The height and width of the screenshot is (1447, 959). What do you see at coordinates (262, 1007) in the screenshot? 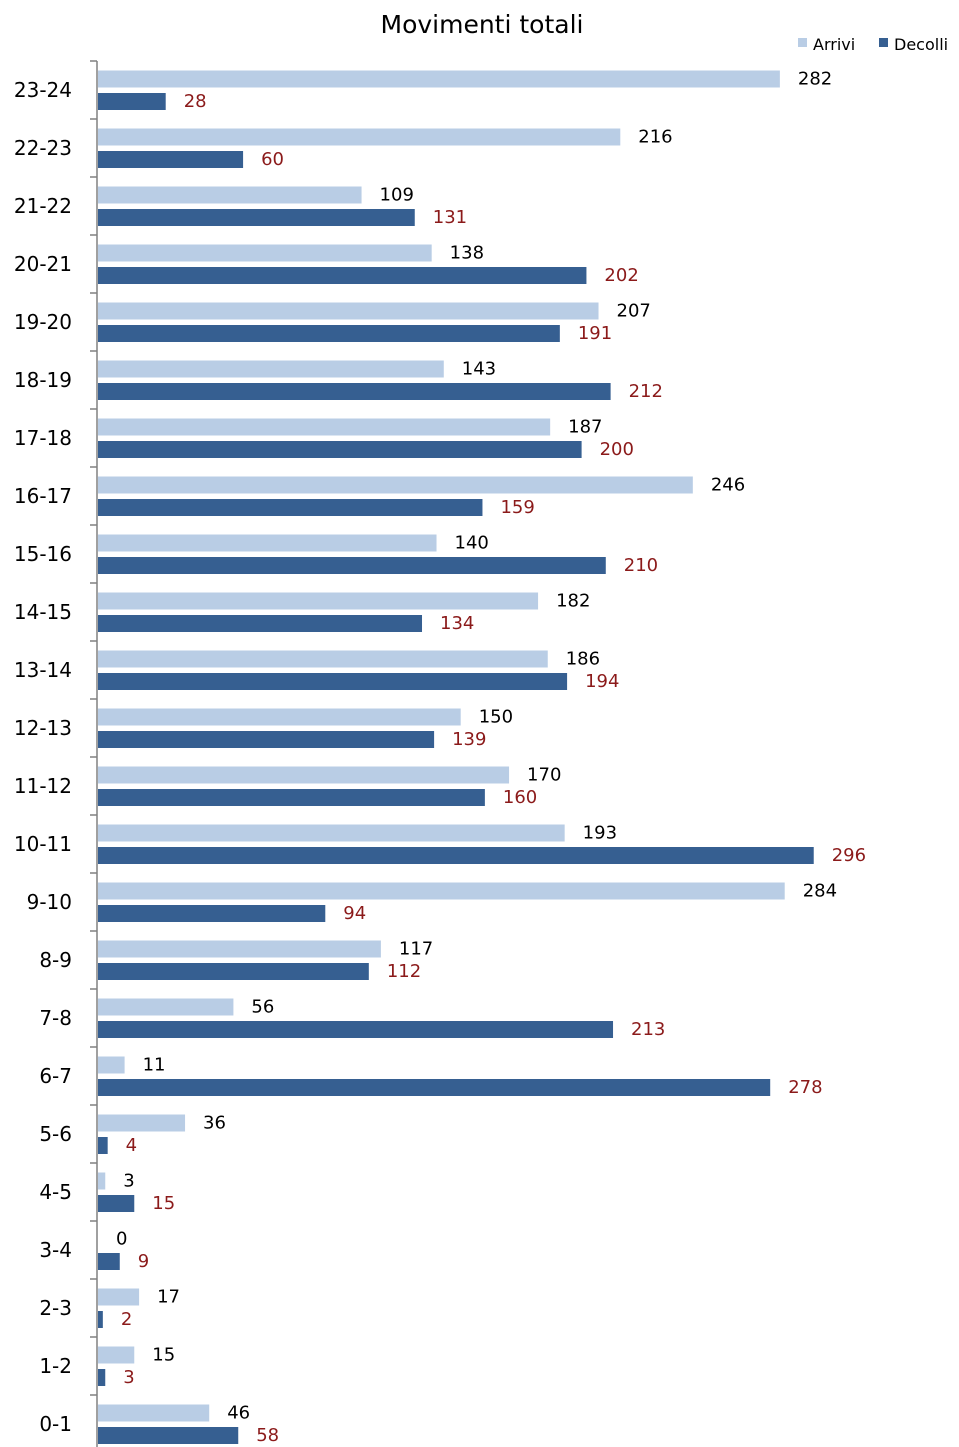
I see `data-label-arrivi: 56` at bounding box center [262, 1007].